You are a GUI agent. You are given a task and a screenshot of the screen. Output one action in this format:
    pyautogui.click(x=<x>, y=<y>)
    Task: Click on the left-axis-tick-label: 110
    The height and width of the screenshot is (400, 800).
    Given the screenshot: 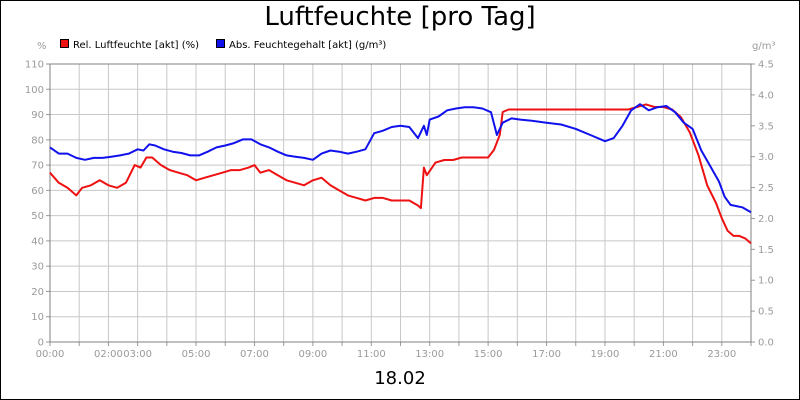 What is the action you would take?
    pyautogui.click(x=34, y=65)
    